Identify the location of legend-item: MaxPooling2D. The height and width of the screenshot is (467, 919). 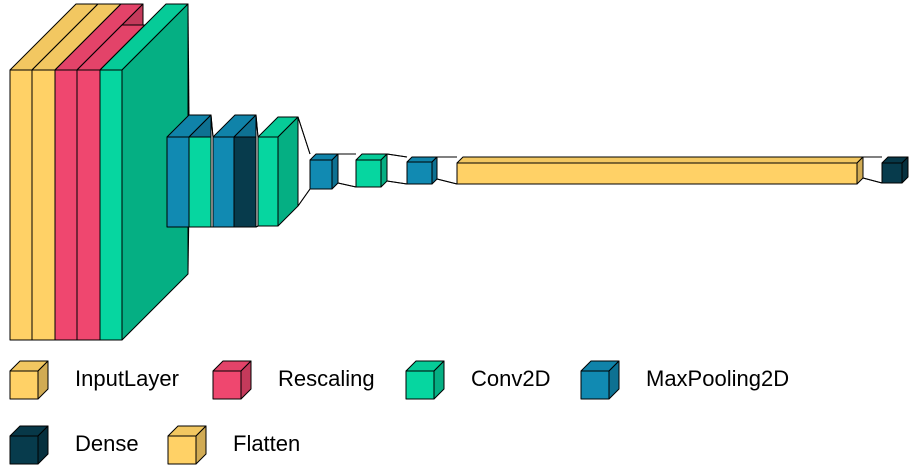
(684, 380).